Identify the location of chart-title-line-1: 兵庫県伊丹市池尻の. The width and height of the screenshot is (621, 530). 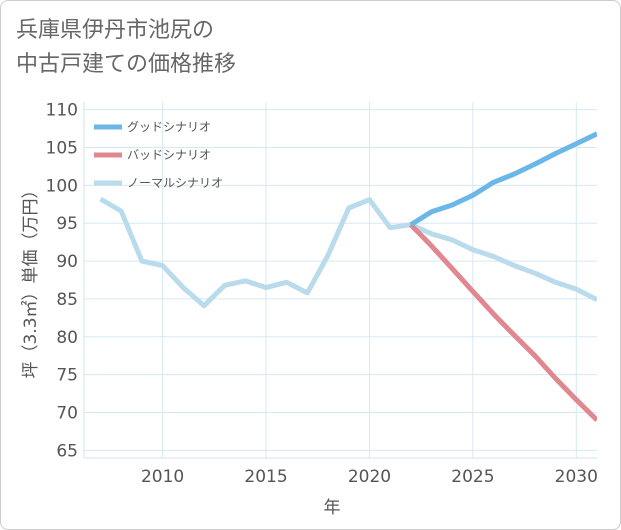
(115, 30).